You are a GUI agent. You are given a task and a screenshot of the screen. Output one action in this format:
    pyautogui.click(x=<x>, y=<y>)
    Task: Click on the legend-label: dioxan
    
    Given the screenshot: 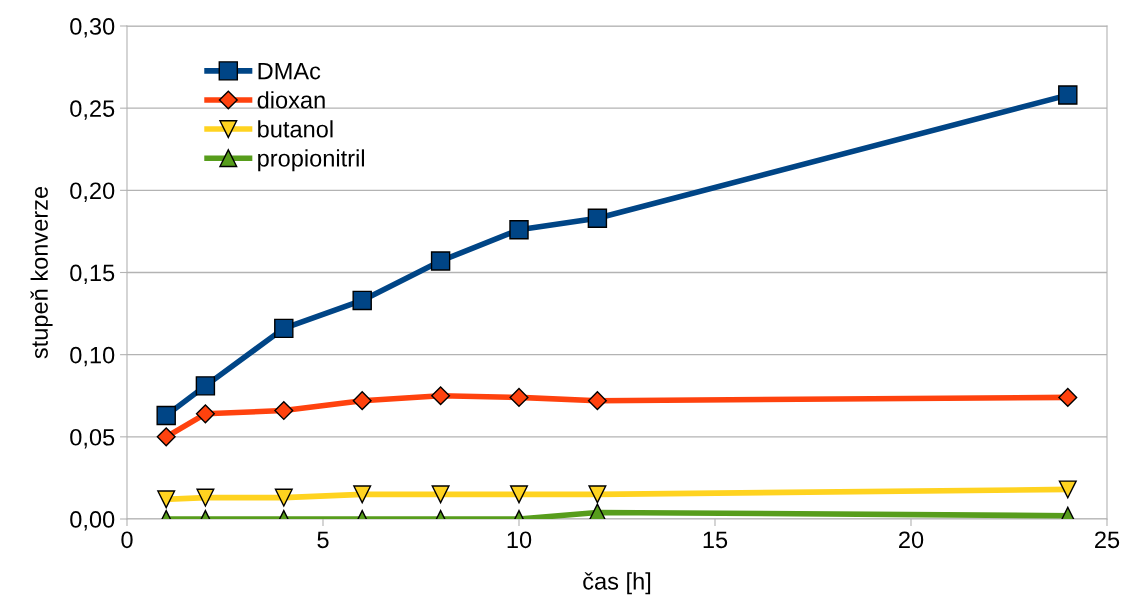 What is the action you would take?
    pyautogui.click(x=291, y=100)
    